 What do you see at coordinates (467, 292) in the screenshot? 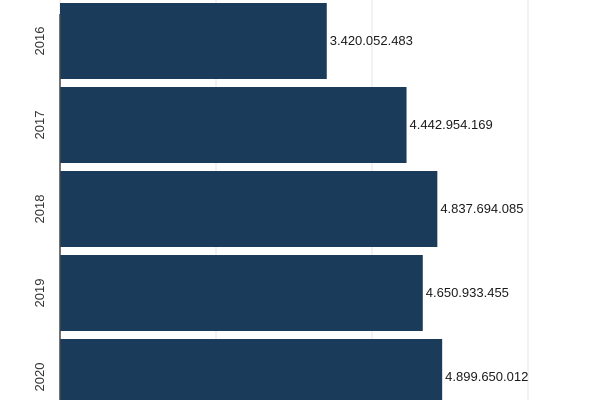
I see `value-label-2019: 4.650.933.455` at bounding box center [467, 292].